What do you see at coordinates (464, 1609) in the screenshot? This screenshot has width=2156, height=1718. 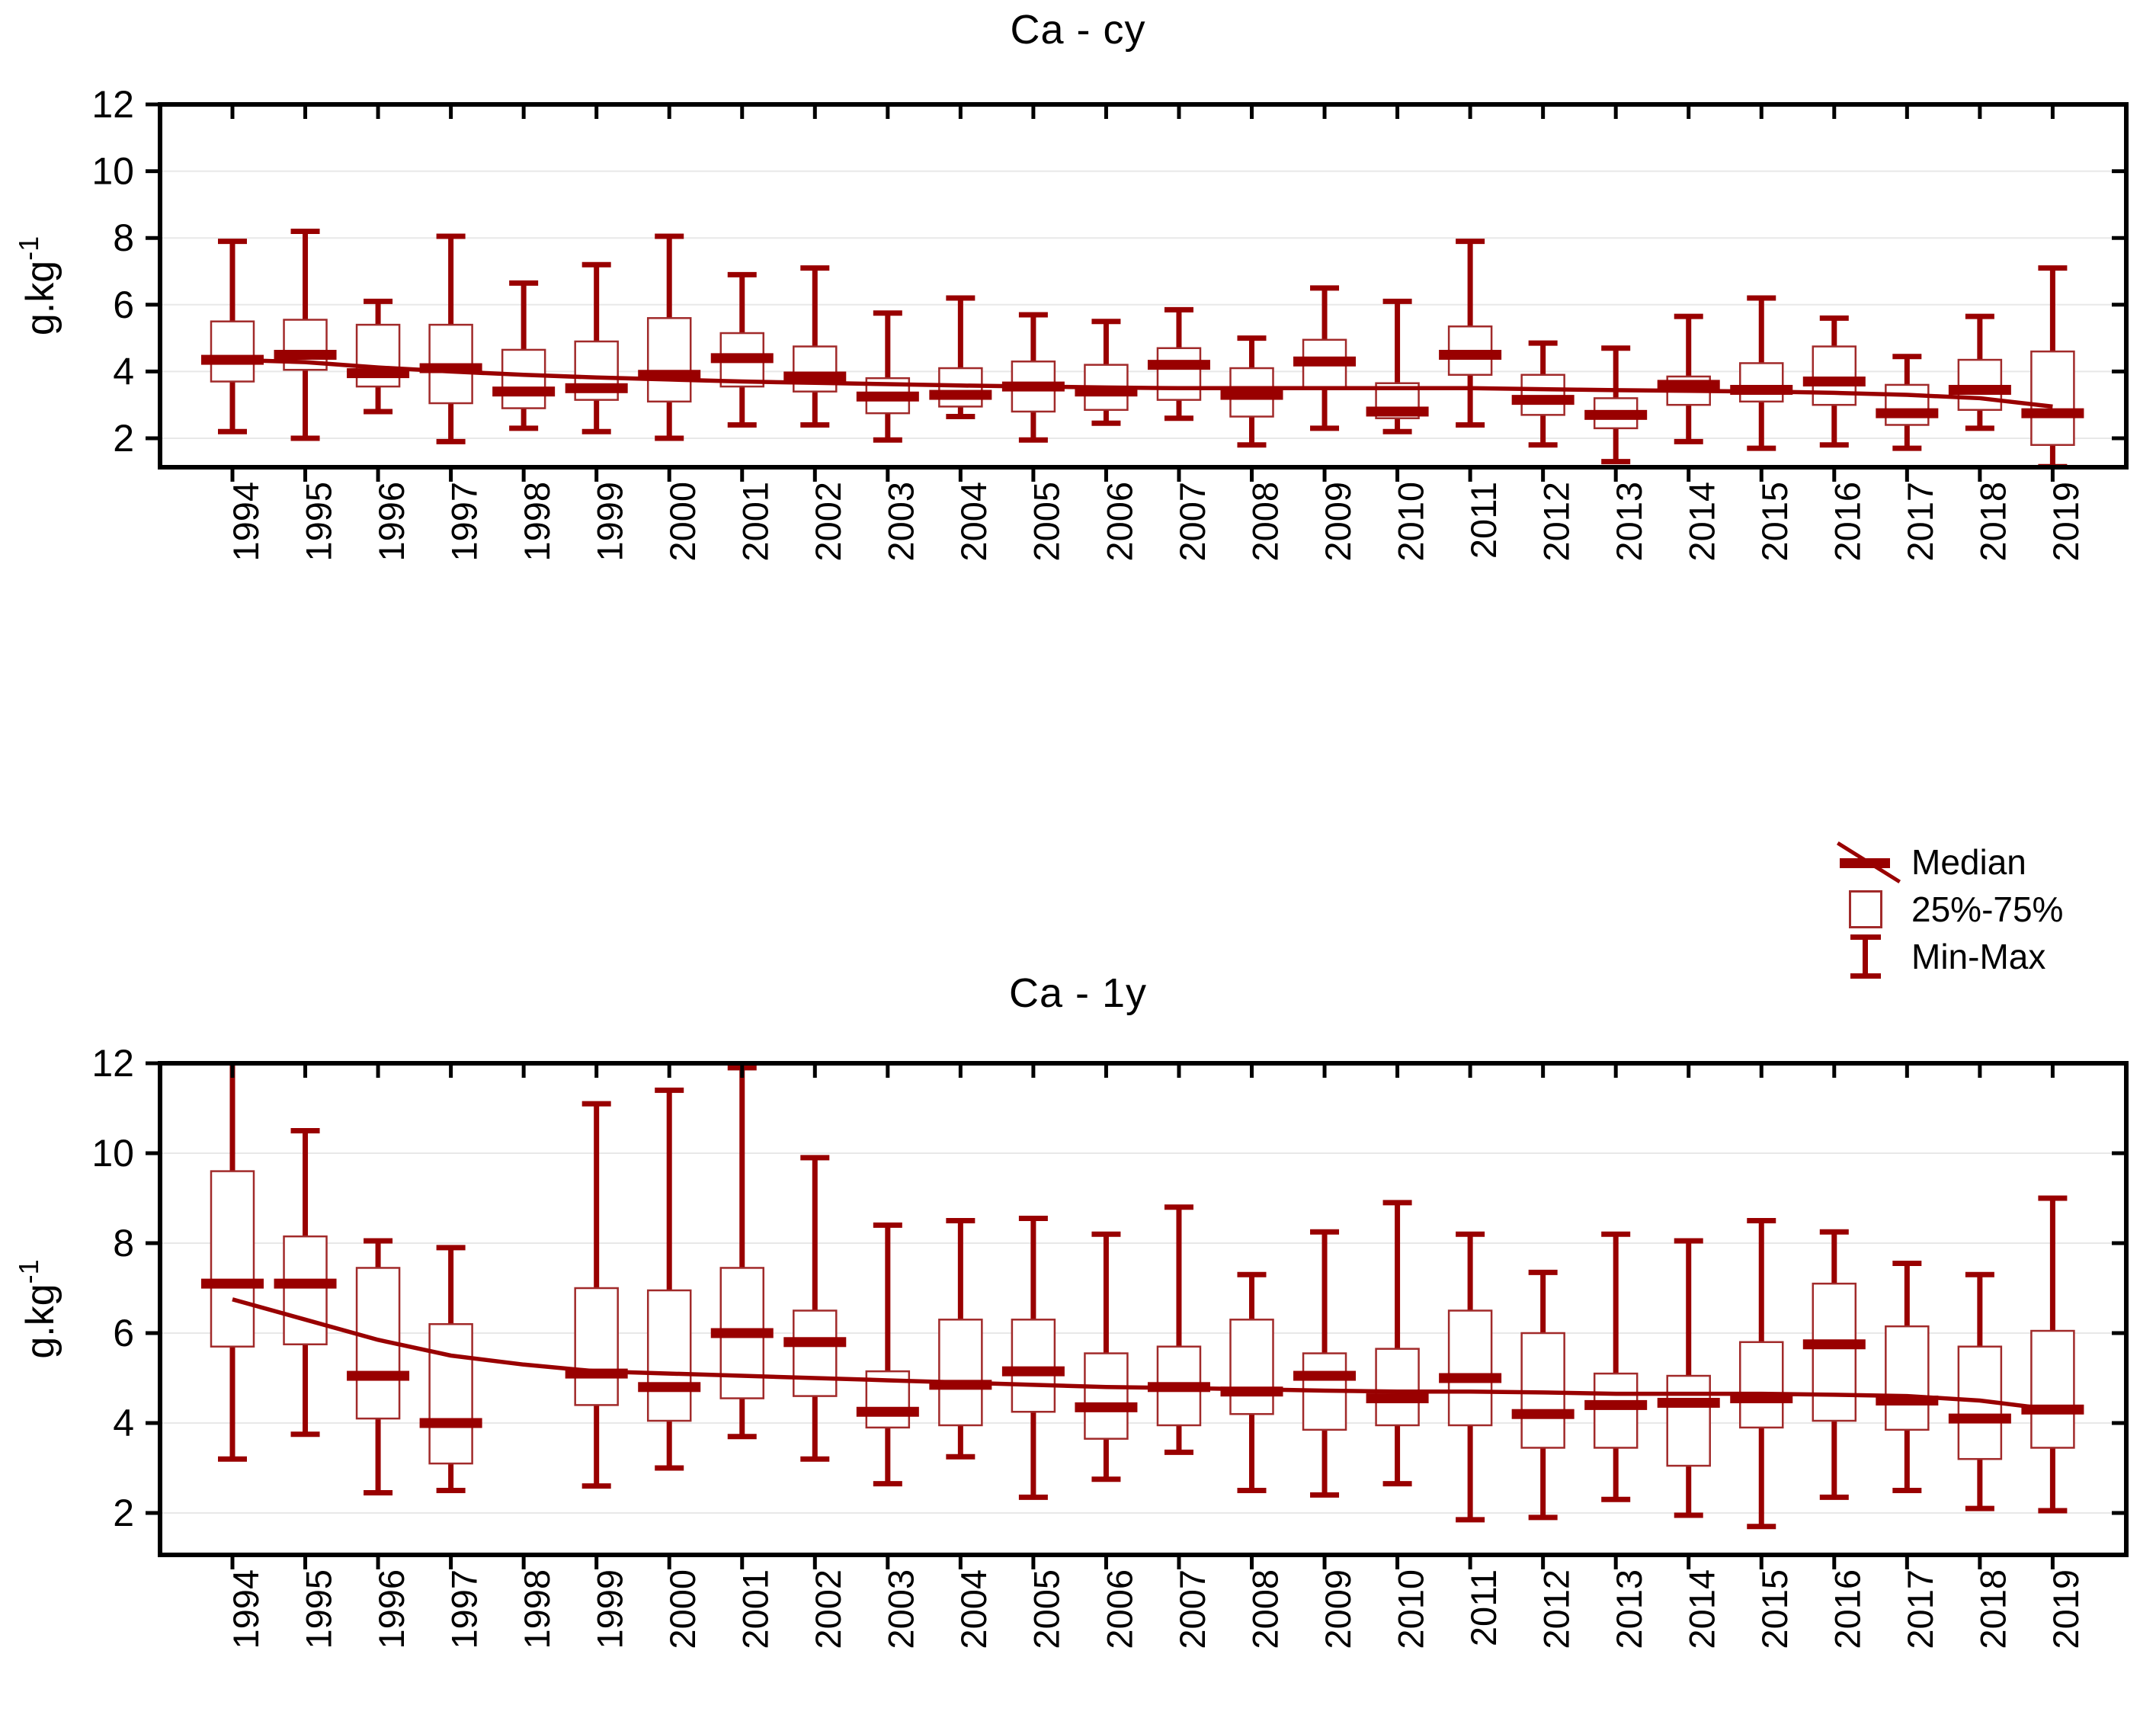 I see `xtick-label-1997: 1997` at bounding box center [464, 1609].